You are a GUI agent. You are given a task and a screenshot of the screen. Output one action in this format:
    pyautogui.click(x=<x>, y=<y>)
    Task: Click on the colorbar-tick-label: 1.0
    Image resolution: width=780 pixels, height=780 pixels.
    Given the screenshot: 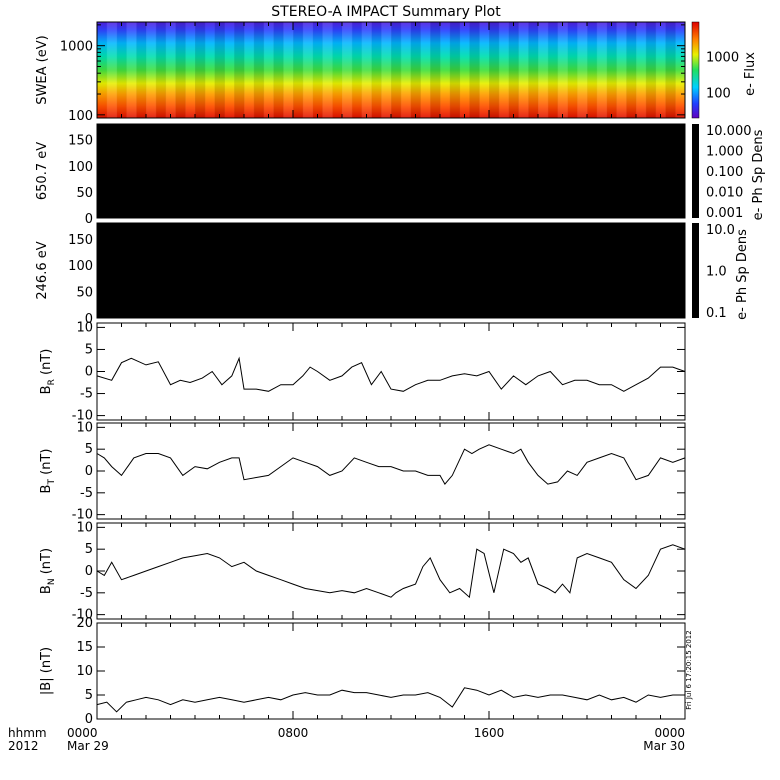 What is the action you would take?
    pyautogui.click(x=716, y=272)
    